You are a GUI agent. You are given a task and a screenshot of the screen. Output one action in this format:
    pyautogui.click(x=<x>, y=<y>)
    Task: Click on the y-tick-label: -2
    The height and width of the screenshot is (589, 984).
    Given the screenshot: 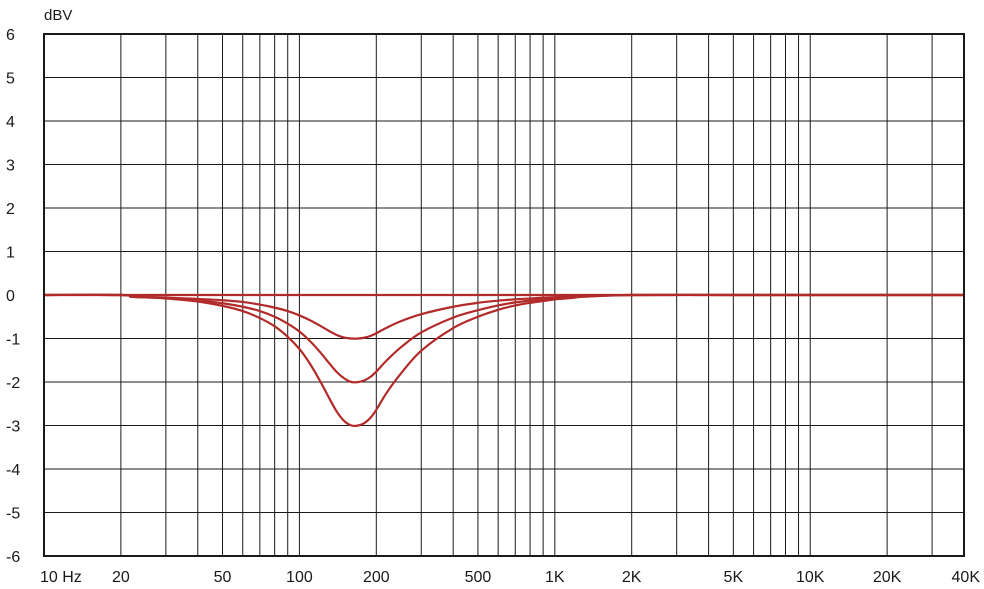 What is the action you would take?
    pyautogui.click(x=13, y=383)
    